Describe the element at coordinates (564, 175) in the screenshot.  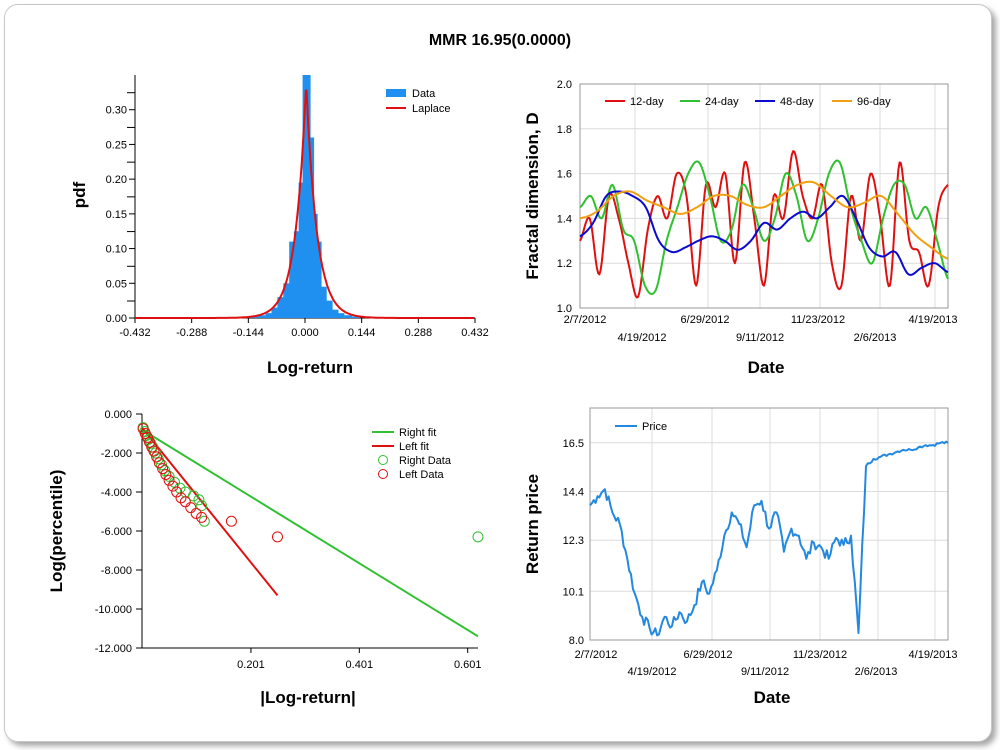
I see `fd-y-tick-label: 1.6` at that location.